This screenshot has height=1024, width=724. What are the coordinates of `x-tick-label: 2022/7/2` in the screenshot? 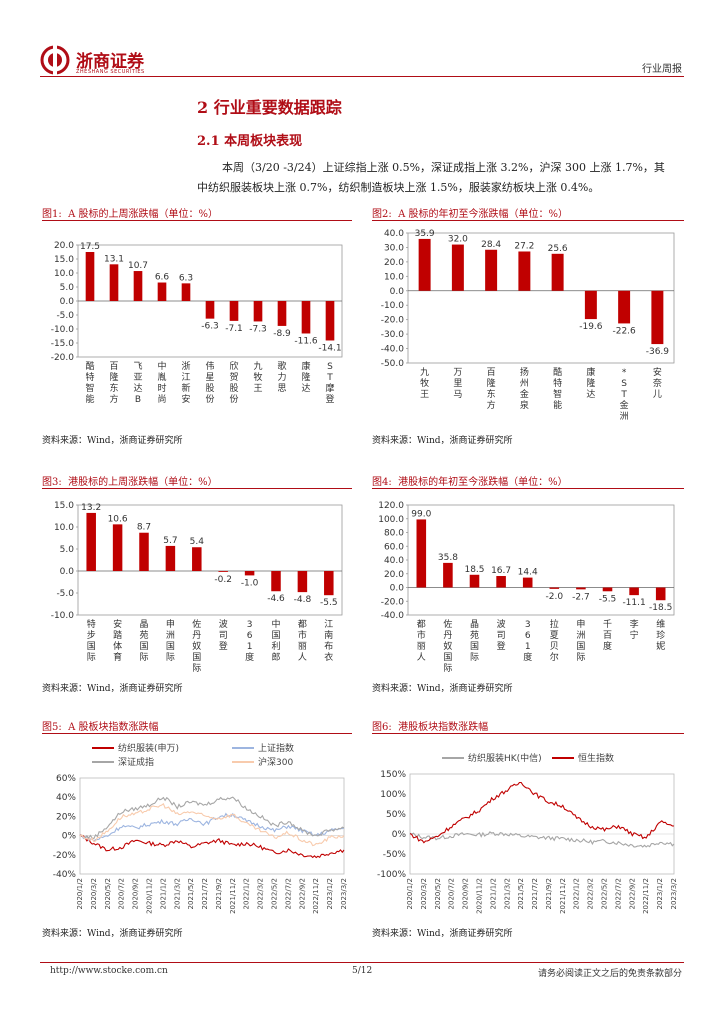 It's located at (288, 893).